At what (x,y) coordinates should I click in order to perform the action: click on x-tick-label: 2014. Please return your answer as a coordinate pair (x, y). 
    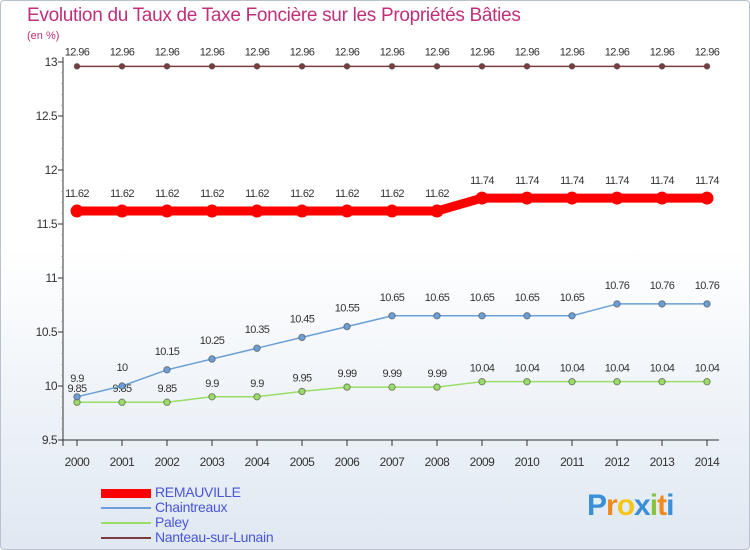
    Looking at the image, I should click on (708, 462).